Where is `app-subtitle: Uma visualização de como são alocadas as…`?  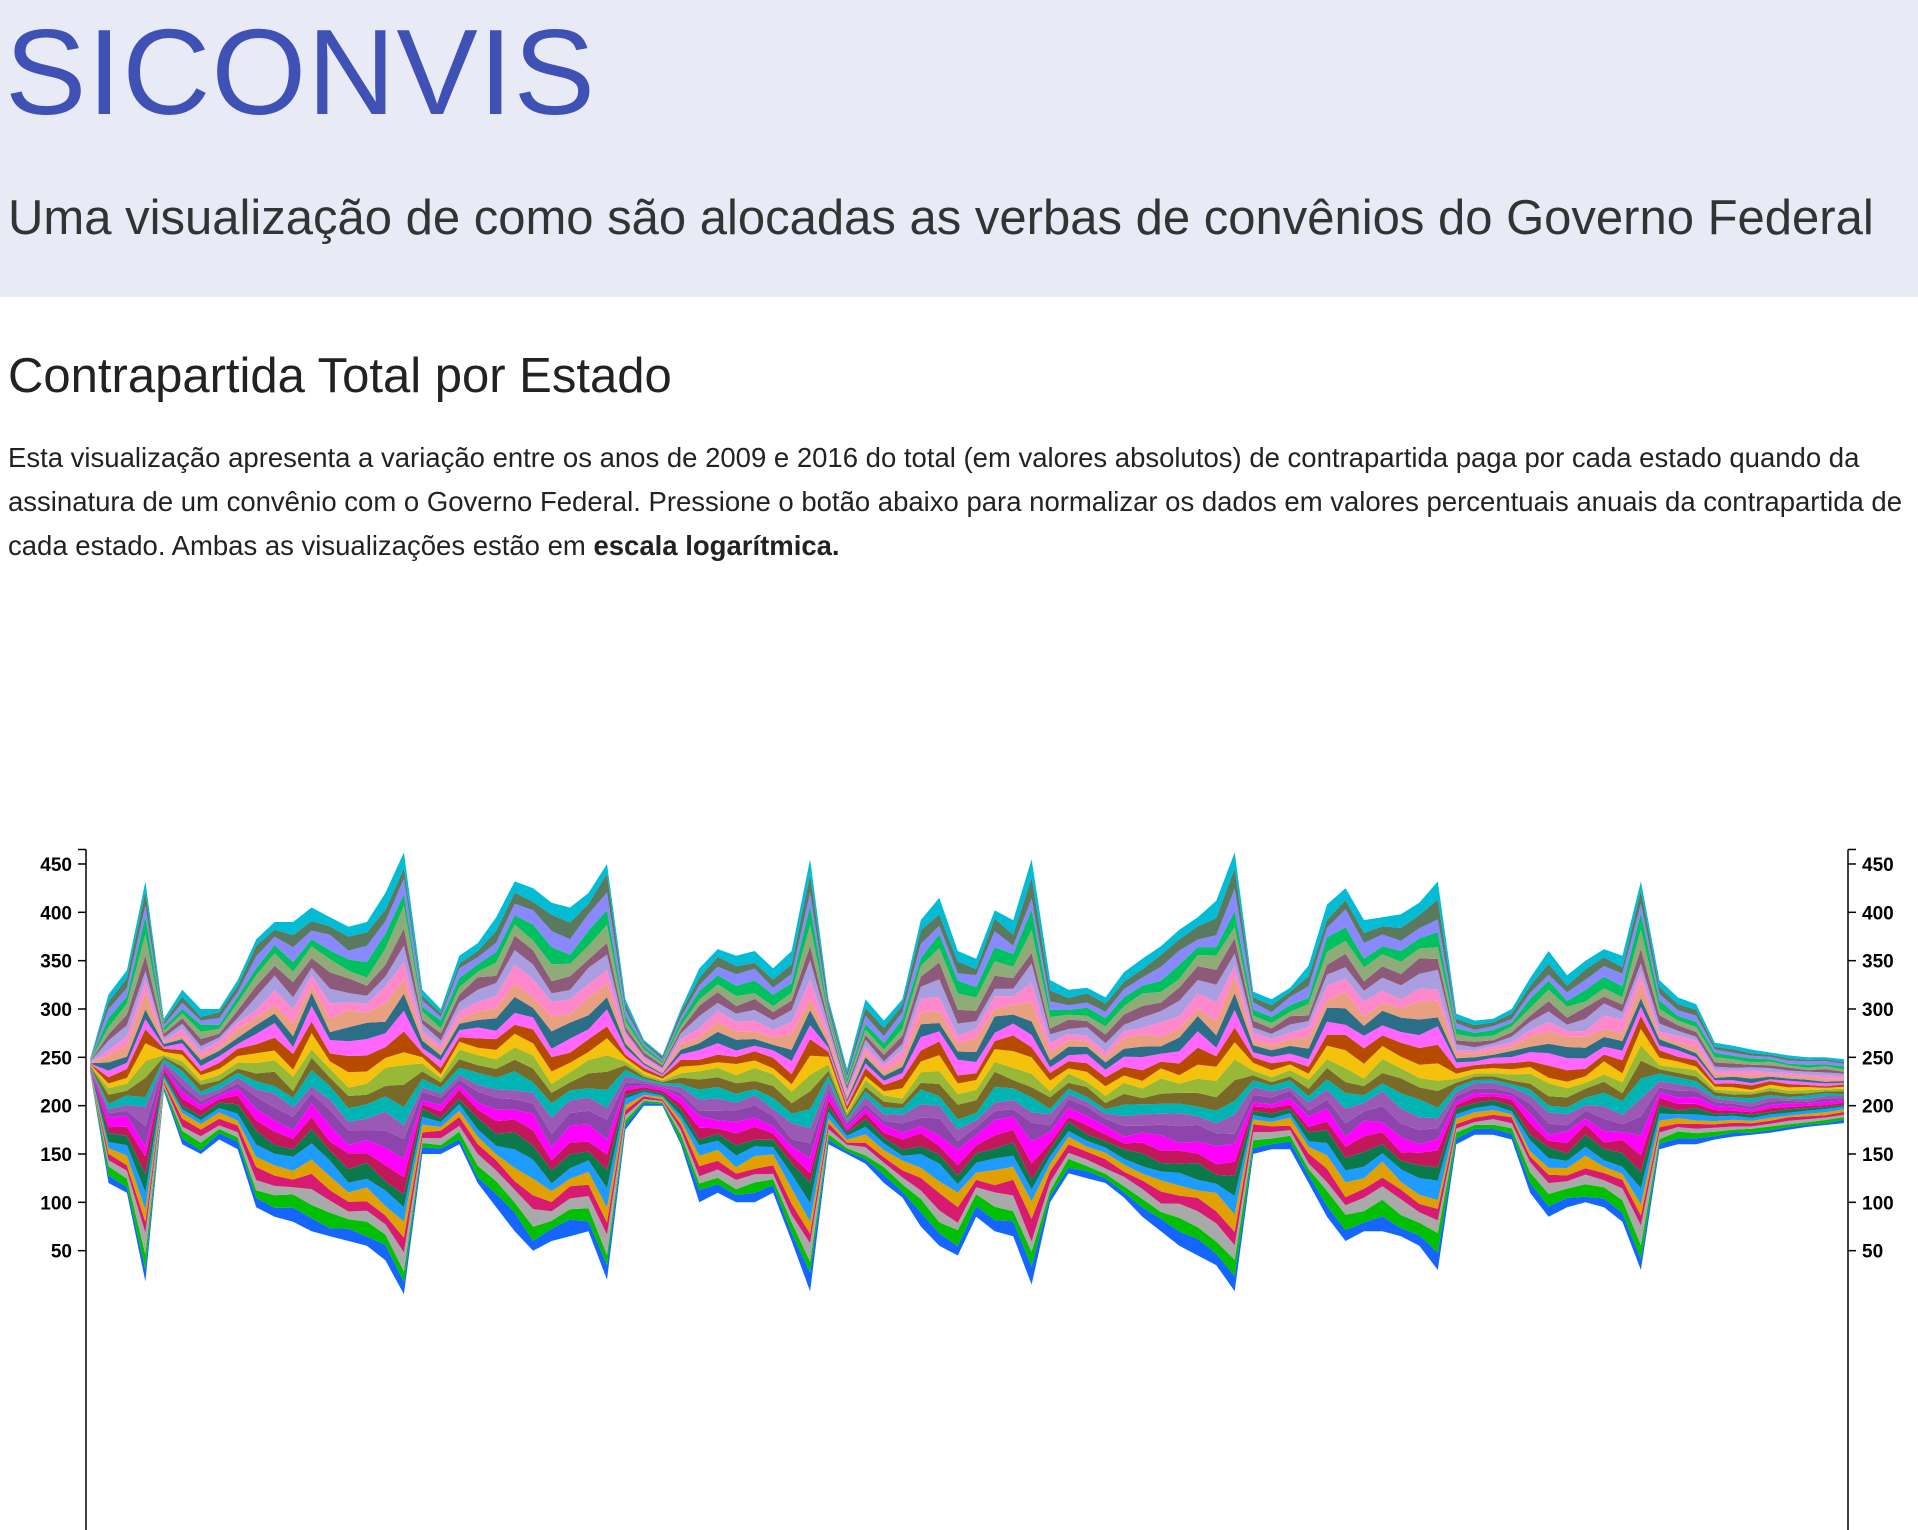
app-subtitle: Uma visualização de como são alocadas as… is located at coordinates (941, 218).